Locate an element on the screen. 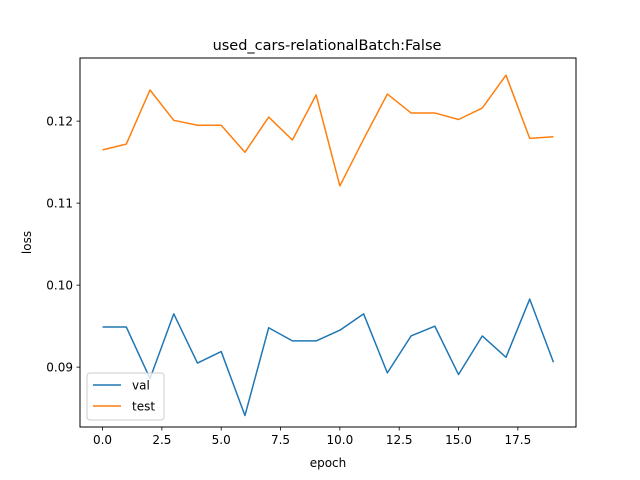 Image resolution: width=640 pixels, height=480 pixels. chart-title: used_cars-relationalBatch:False is located at coordinates (327, 46).